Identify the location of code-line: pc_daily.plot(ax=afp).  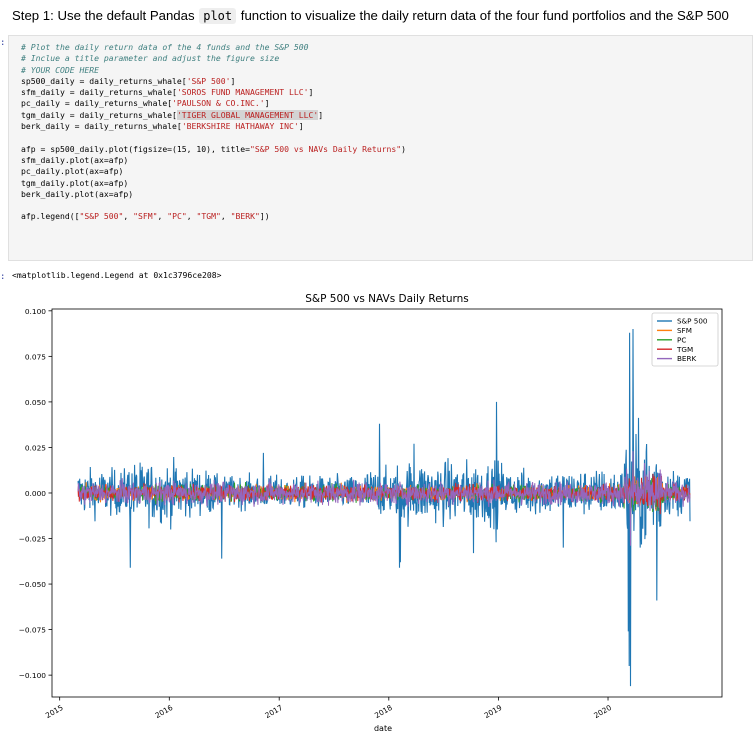
(72, 171).